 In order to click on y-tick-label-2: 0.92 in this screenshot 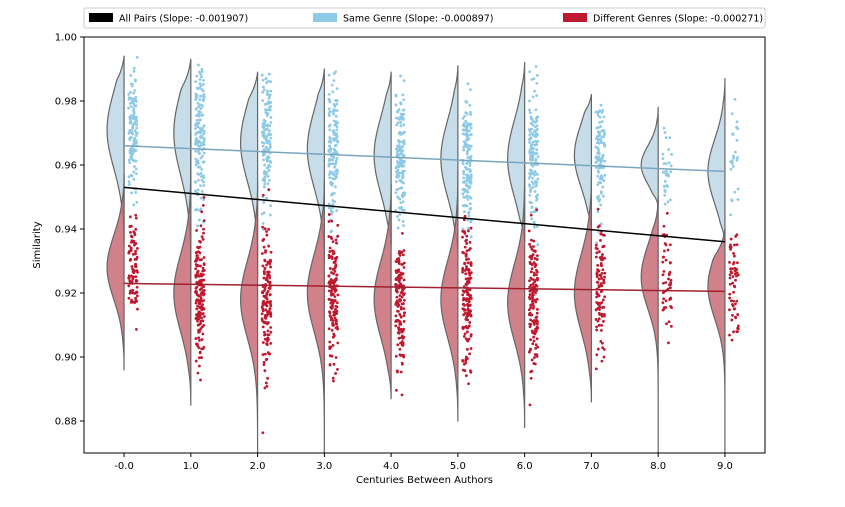, I will do `click(66, 294)`.